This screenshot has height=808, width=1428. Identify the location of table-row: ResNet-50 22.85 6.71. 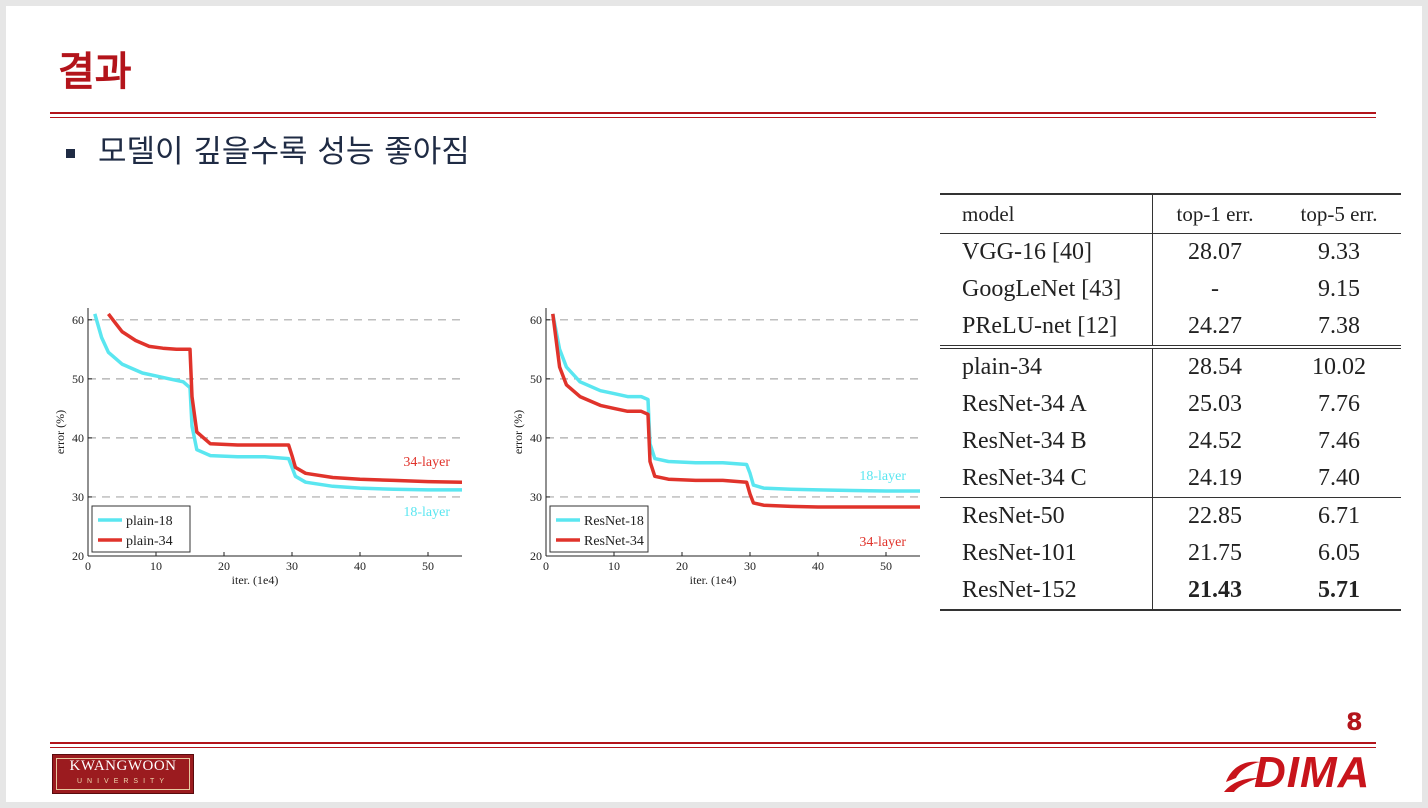
(1170, 516).